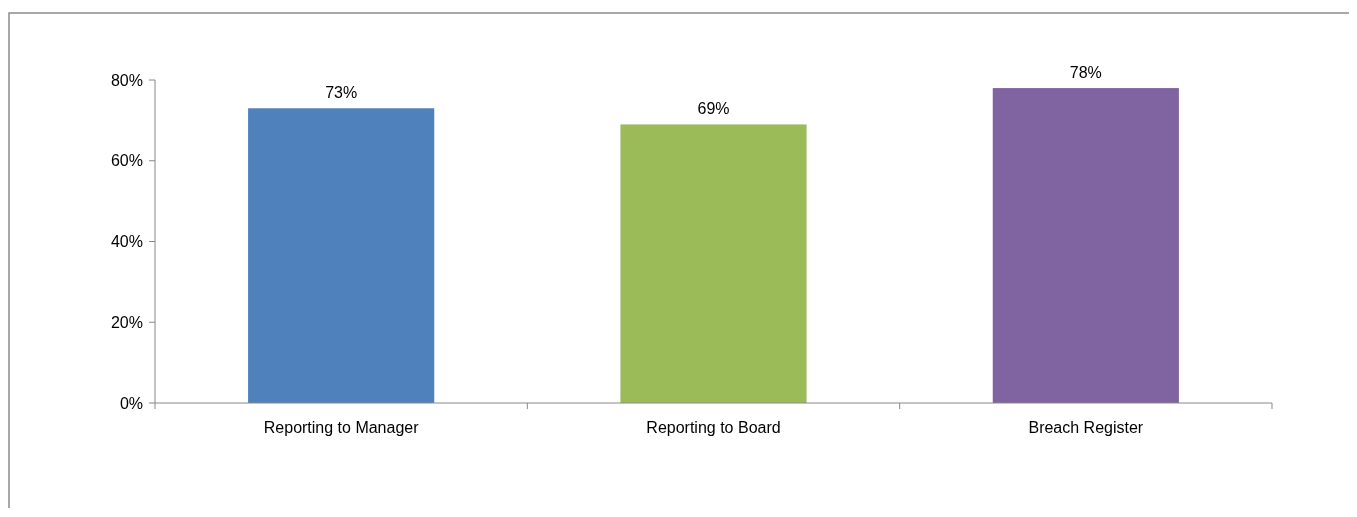 Image resolution: width=1357 pixels, height=517 pixels. What do you see at coordinates (1086, 427) in the screenshot?
I see `x-tick-label: Breach Register` at bounding box center [1086, 427].